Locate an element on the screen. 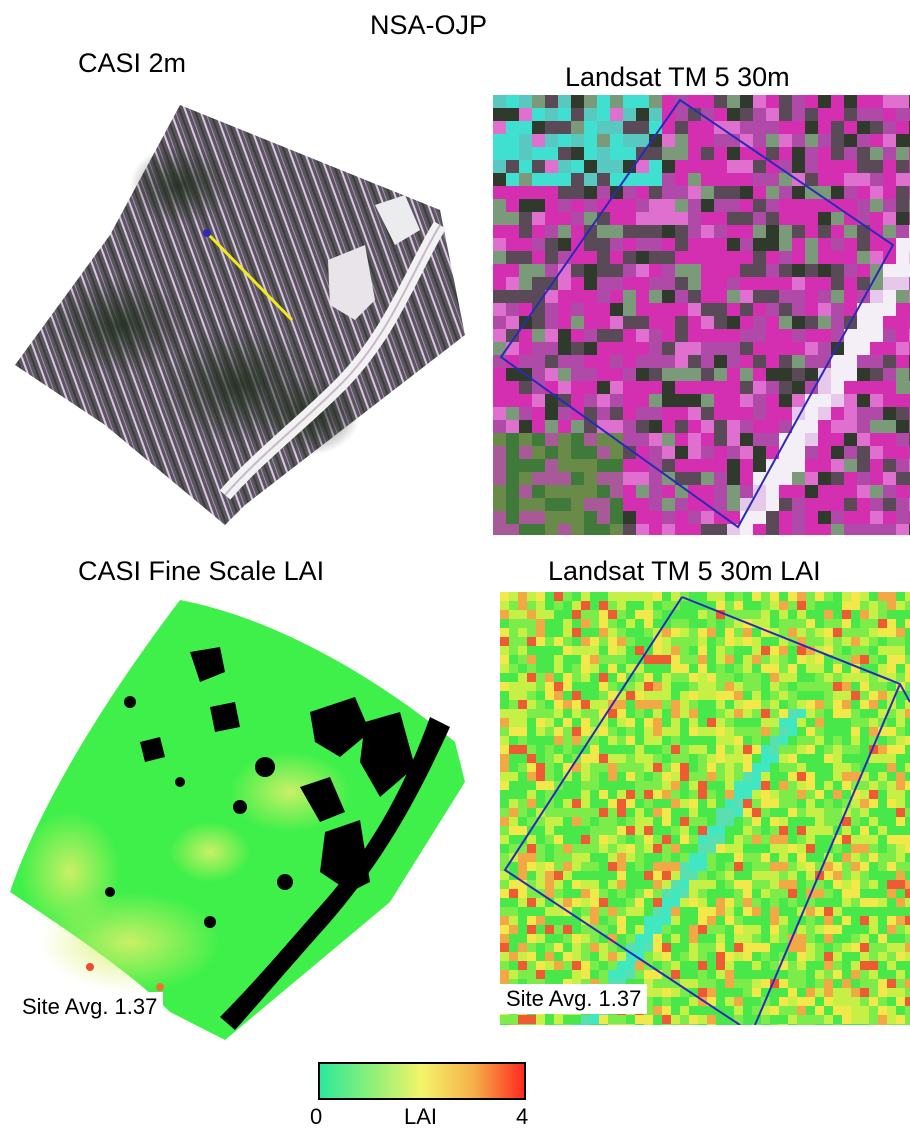 The height and width of the screenshot is (1130, 910). landsat-rgb-label: Landsat TM 5 30m is located at coordinates (677, 77).